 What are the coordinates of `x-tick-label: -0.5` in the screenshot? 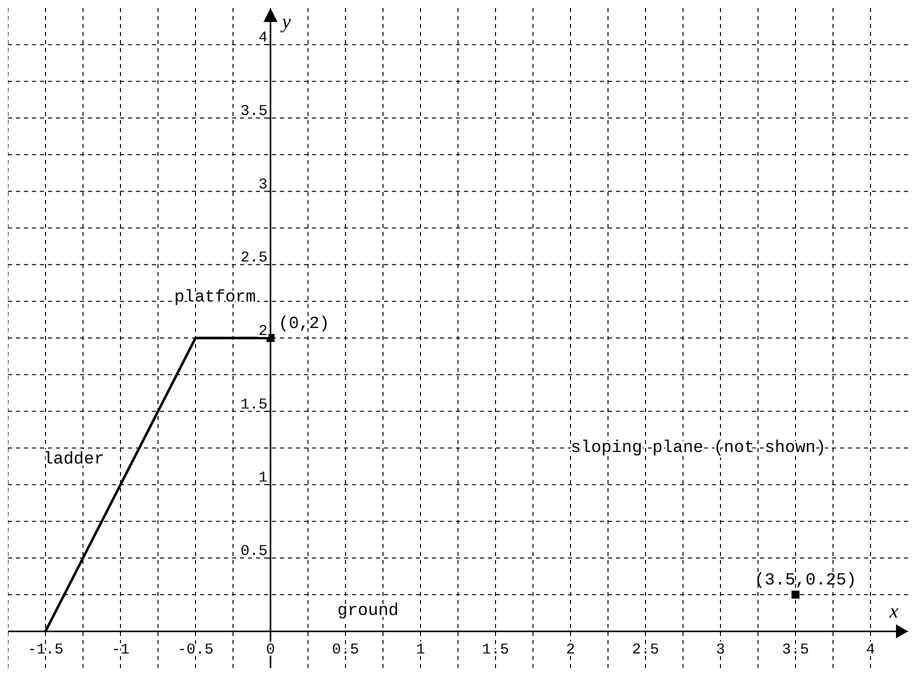 It's located at (195, 649).